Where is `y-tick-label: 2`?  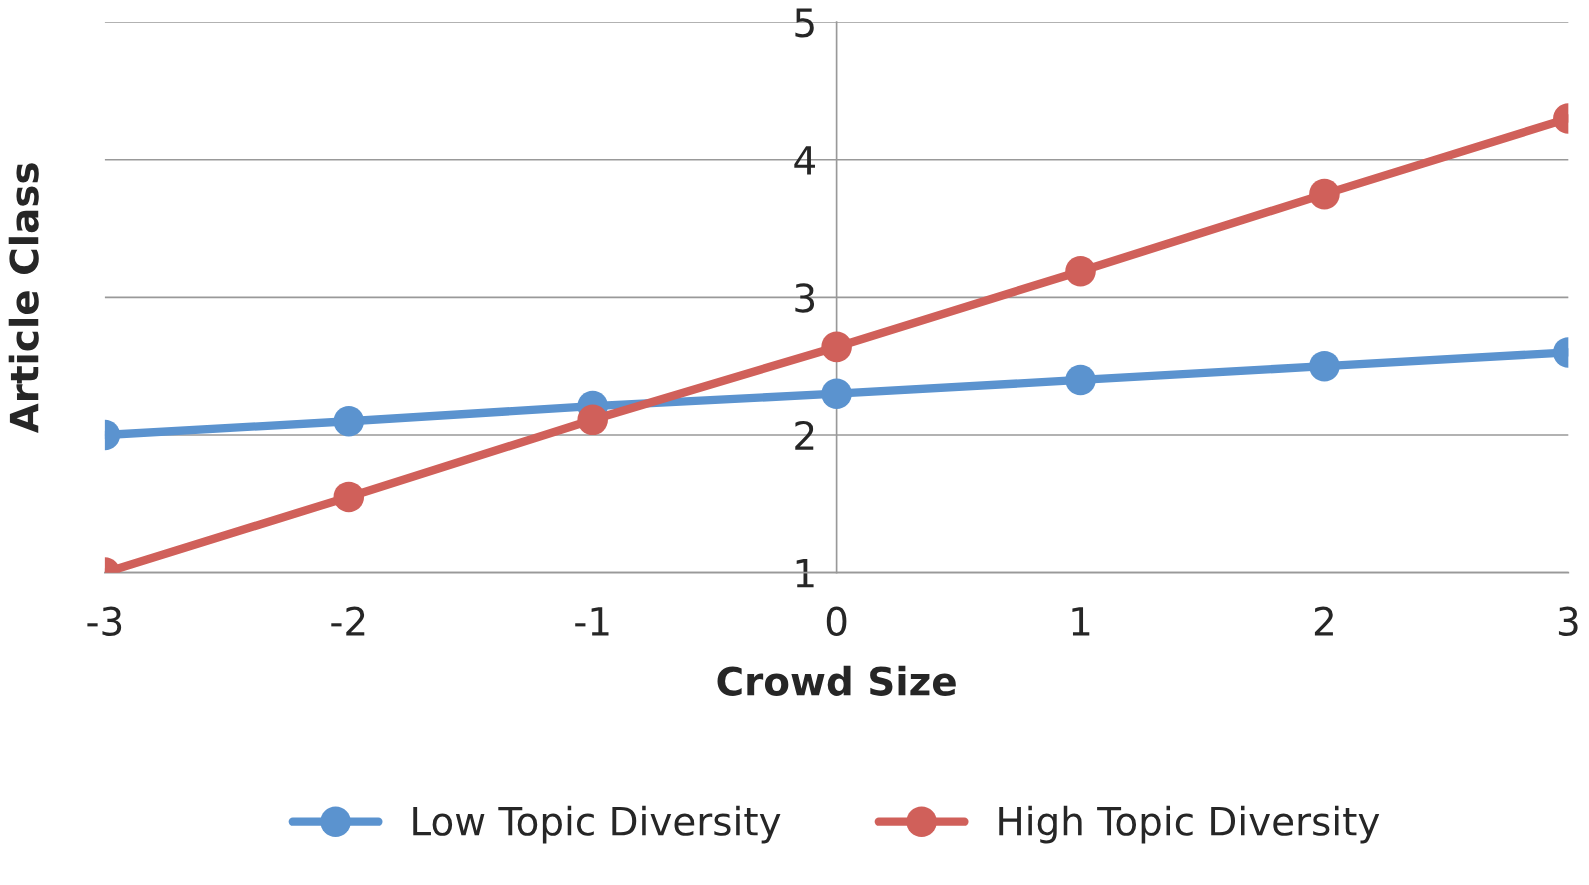
y-tick-label: 2 is located at coordinates (804, 435).